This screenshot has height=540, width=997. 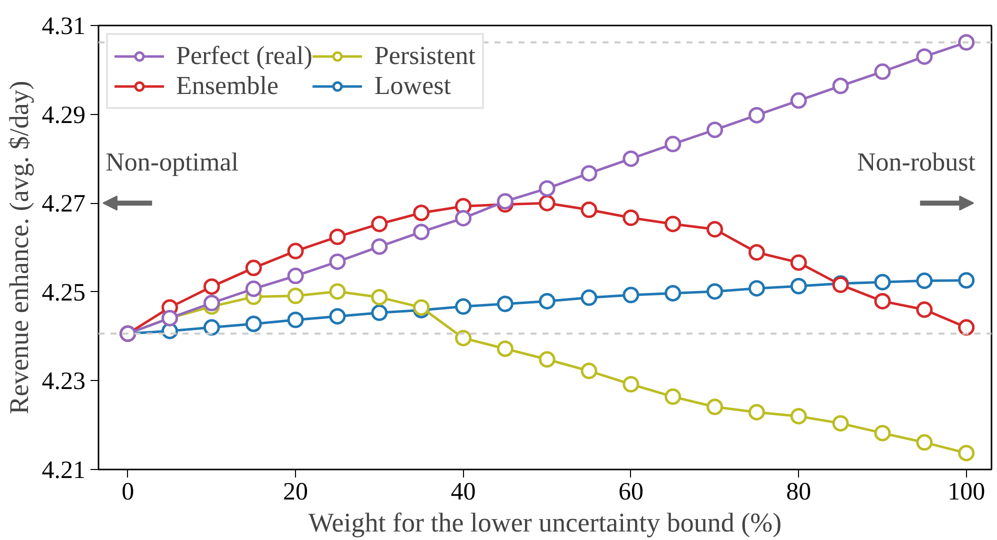 I want to click on x-tick-label: 100, so click(x=967, y=492).